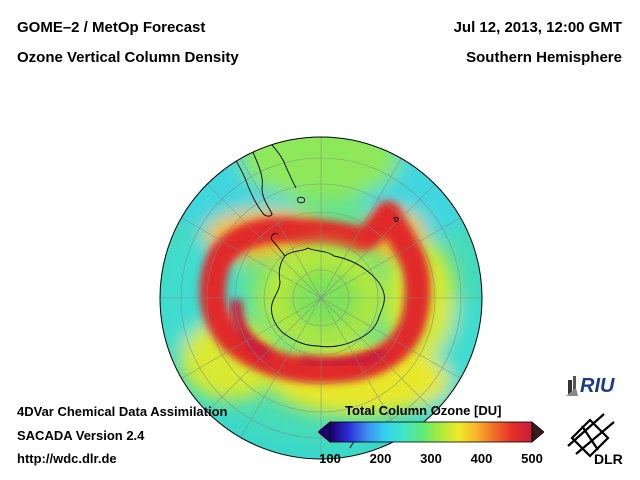  What do you see at coordinates (544, 57) in the screenshot?
I see `region-label: Southern Hemisphere` at bounding box center [544, 57].